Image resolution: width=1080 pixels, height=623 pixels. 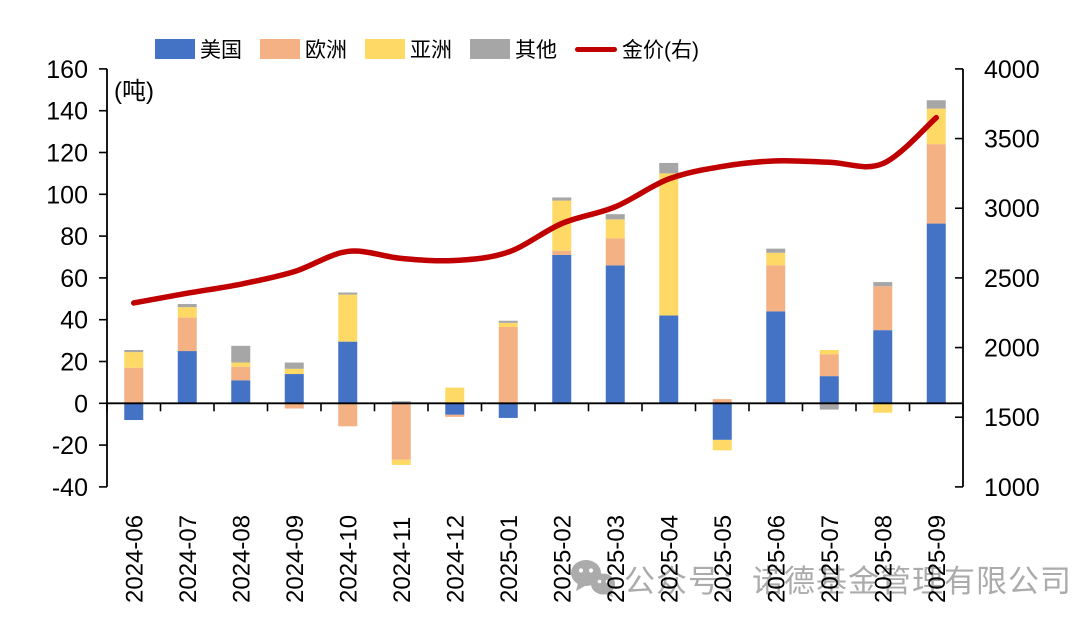 What do you see at coordinates (241, 392) in the screenshot?
I see `bar-2024-08-us` at bounding box center [241, 392].